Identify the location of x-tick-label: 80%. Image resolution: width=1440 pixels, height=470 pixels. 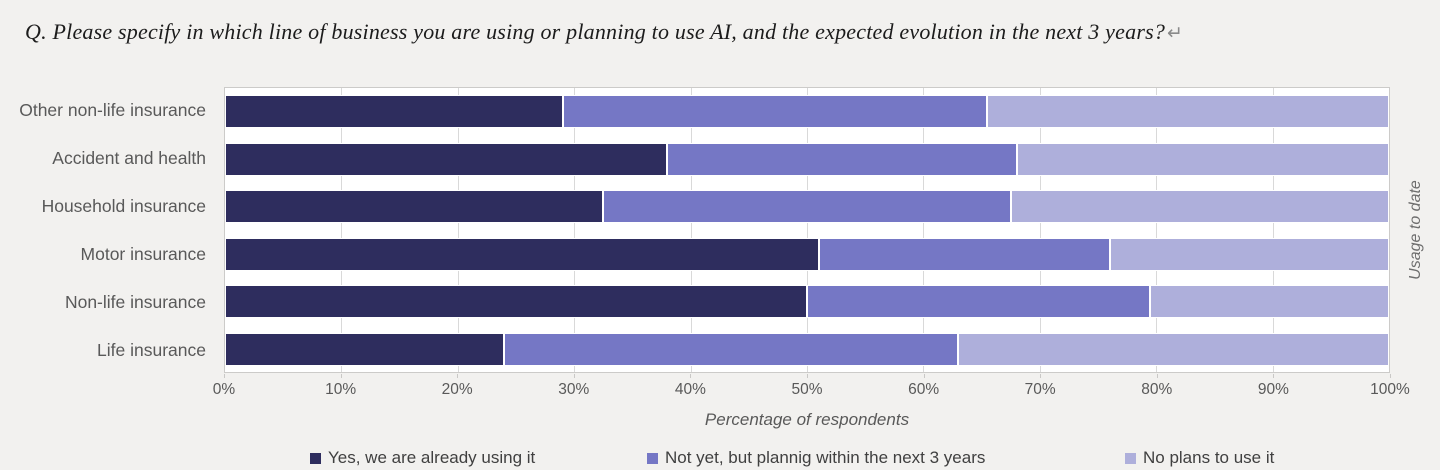
(1157, 389).